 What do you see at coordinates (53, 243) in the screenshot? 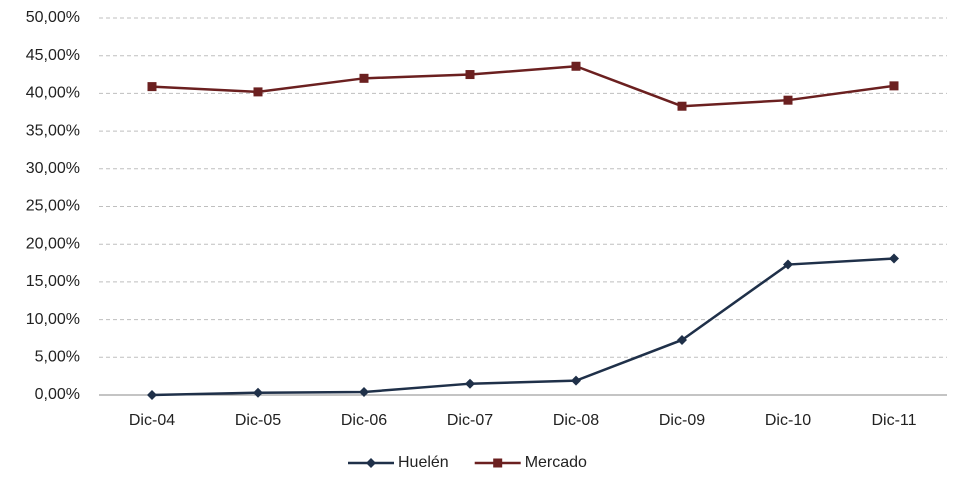
I see `y-tick-label: 20,00%` at bounding box center [53, 243].